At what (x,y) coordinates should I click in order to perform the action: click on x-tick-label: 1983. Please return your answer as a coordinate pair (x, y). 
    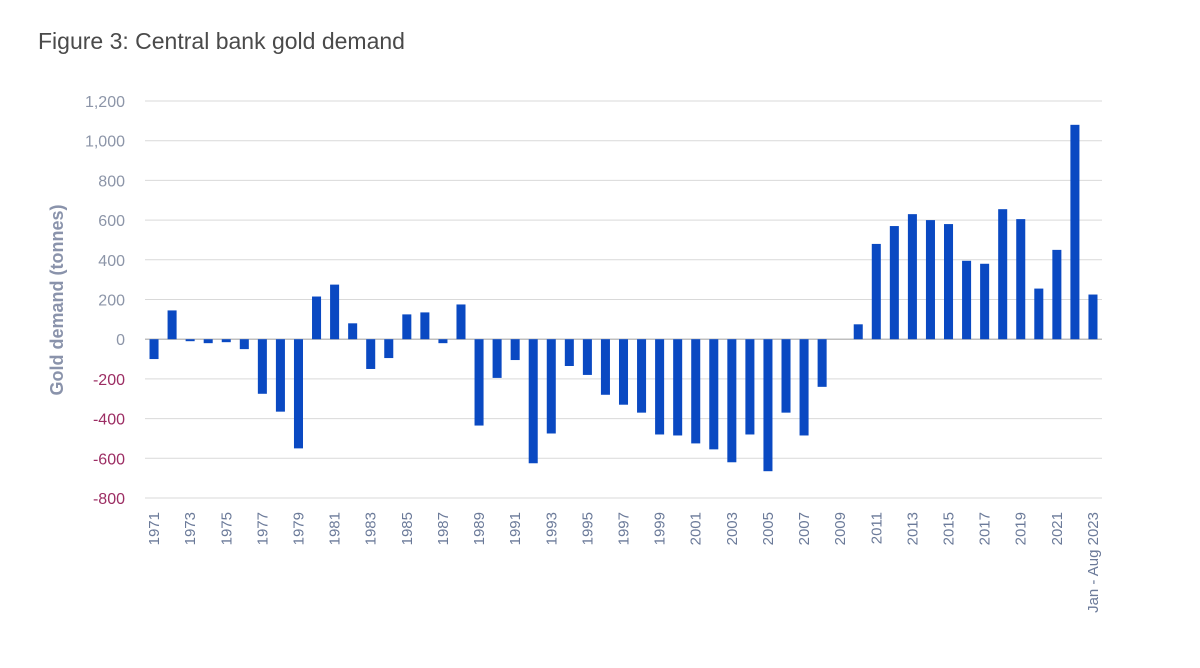
    Looking at the image, I should click on (371, 528).